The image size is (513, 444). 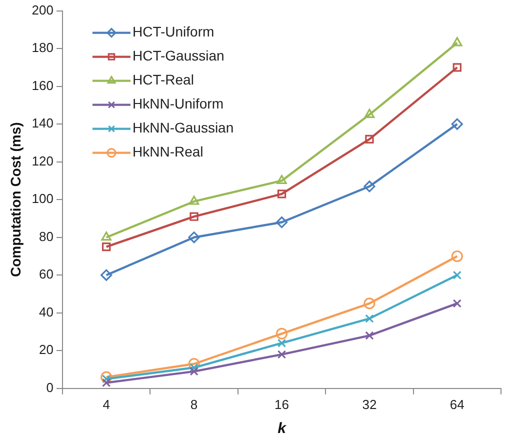 What do you see at coordinates (43, 48) in the screenshot?
I see `y-tick-label: 180` at bounding box center [43, 48].